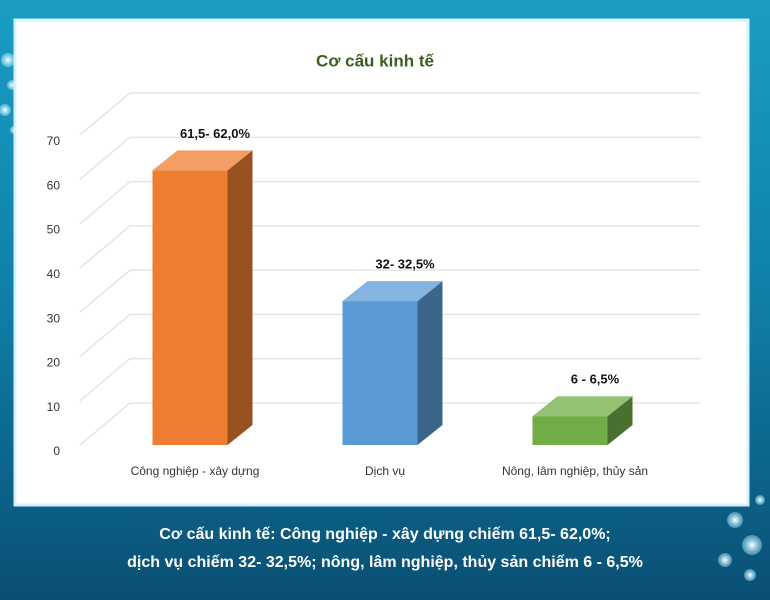 The image size is (770, 600). I want to click on y-tick-label: 70, so click(54, 141).